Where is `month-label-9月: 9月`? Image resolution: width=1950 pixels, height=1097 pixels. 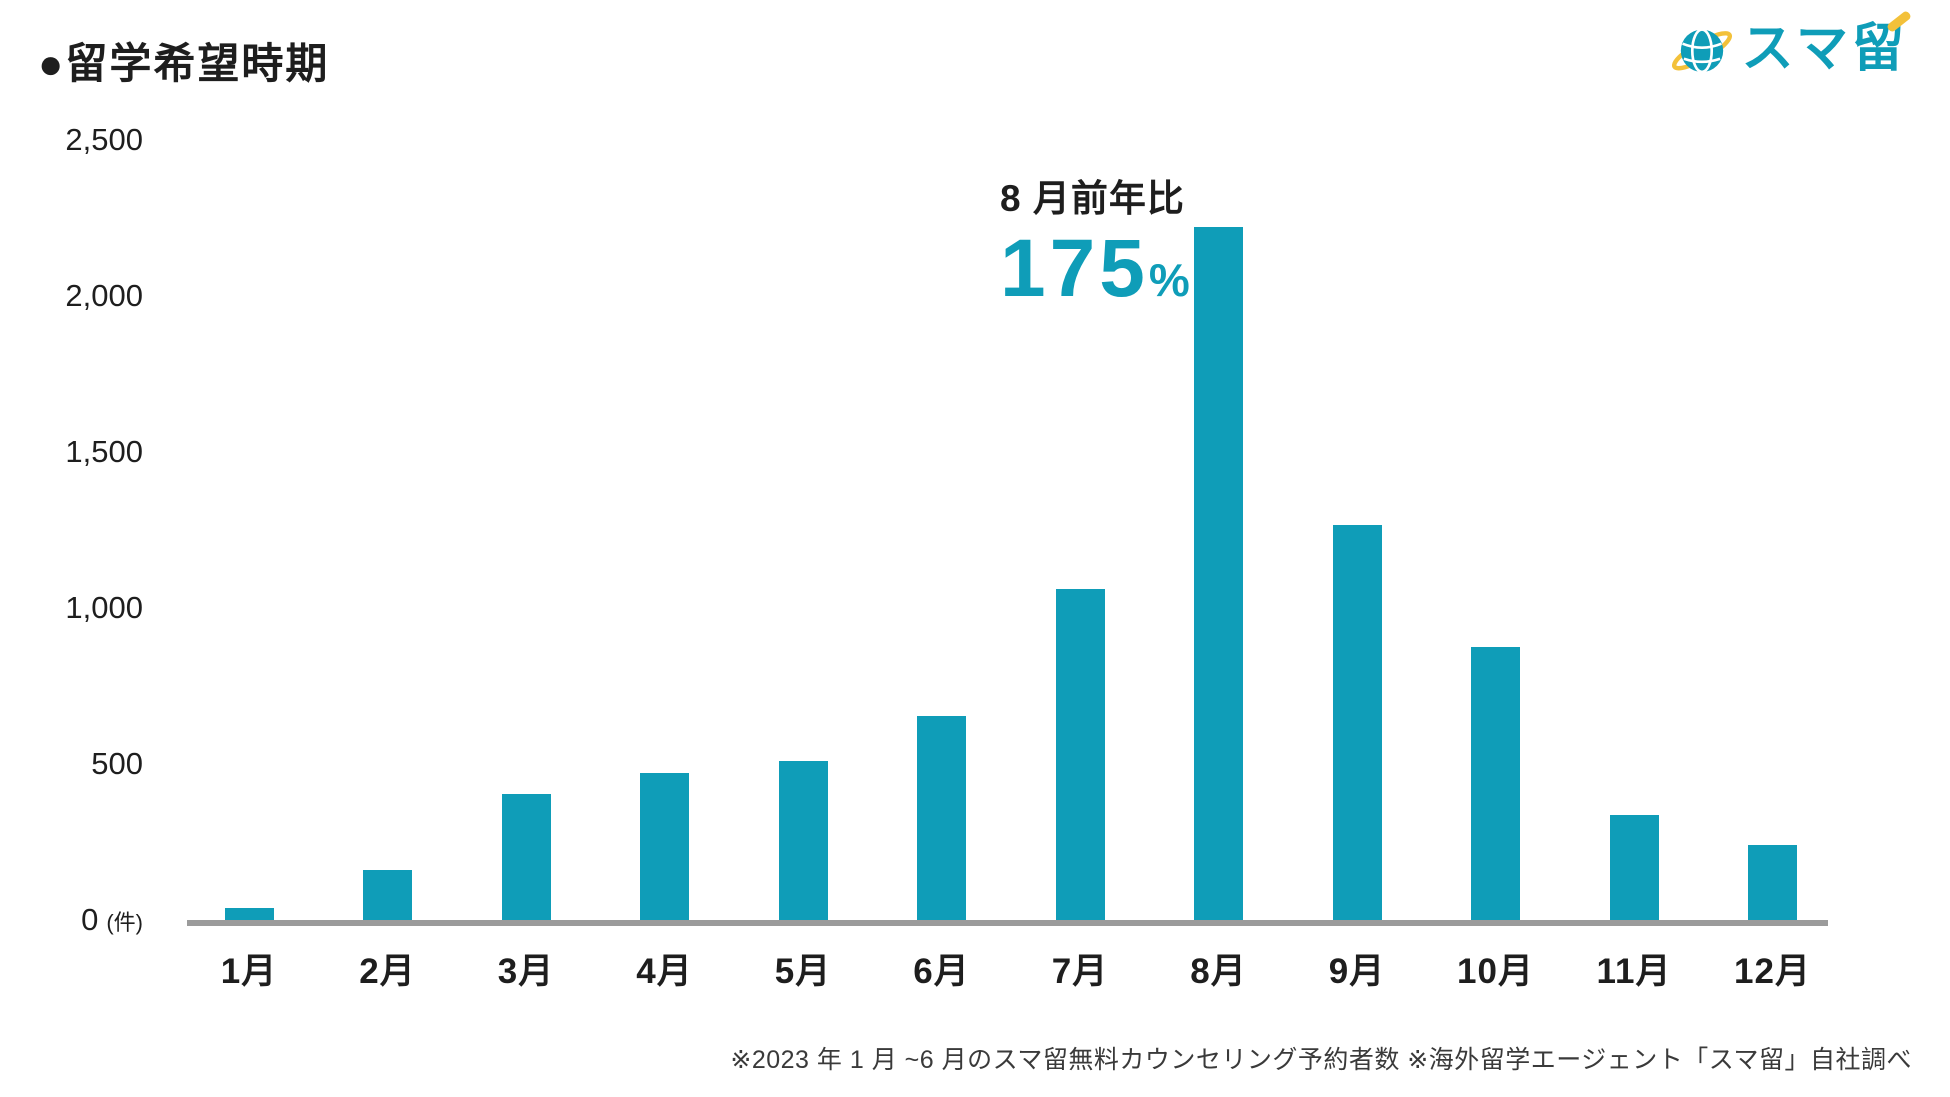 month-label-9月: 9月 is located at coordinates (1357, 971).